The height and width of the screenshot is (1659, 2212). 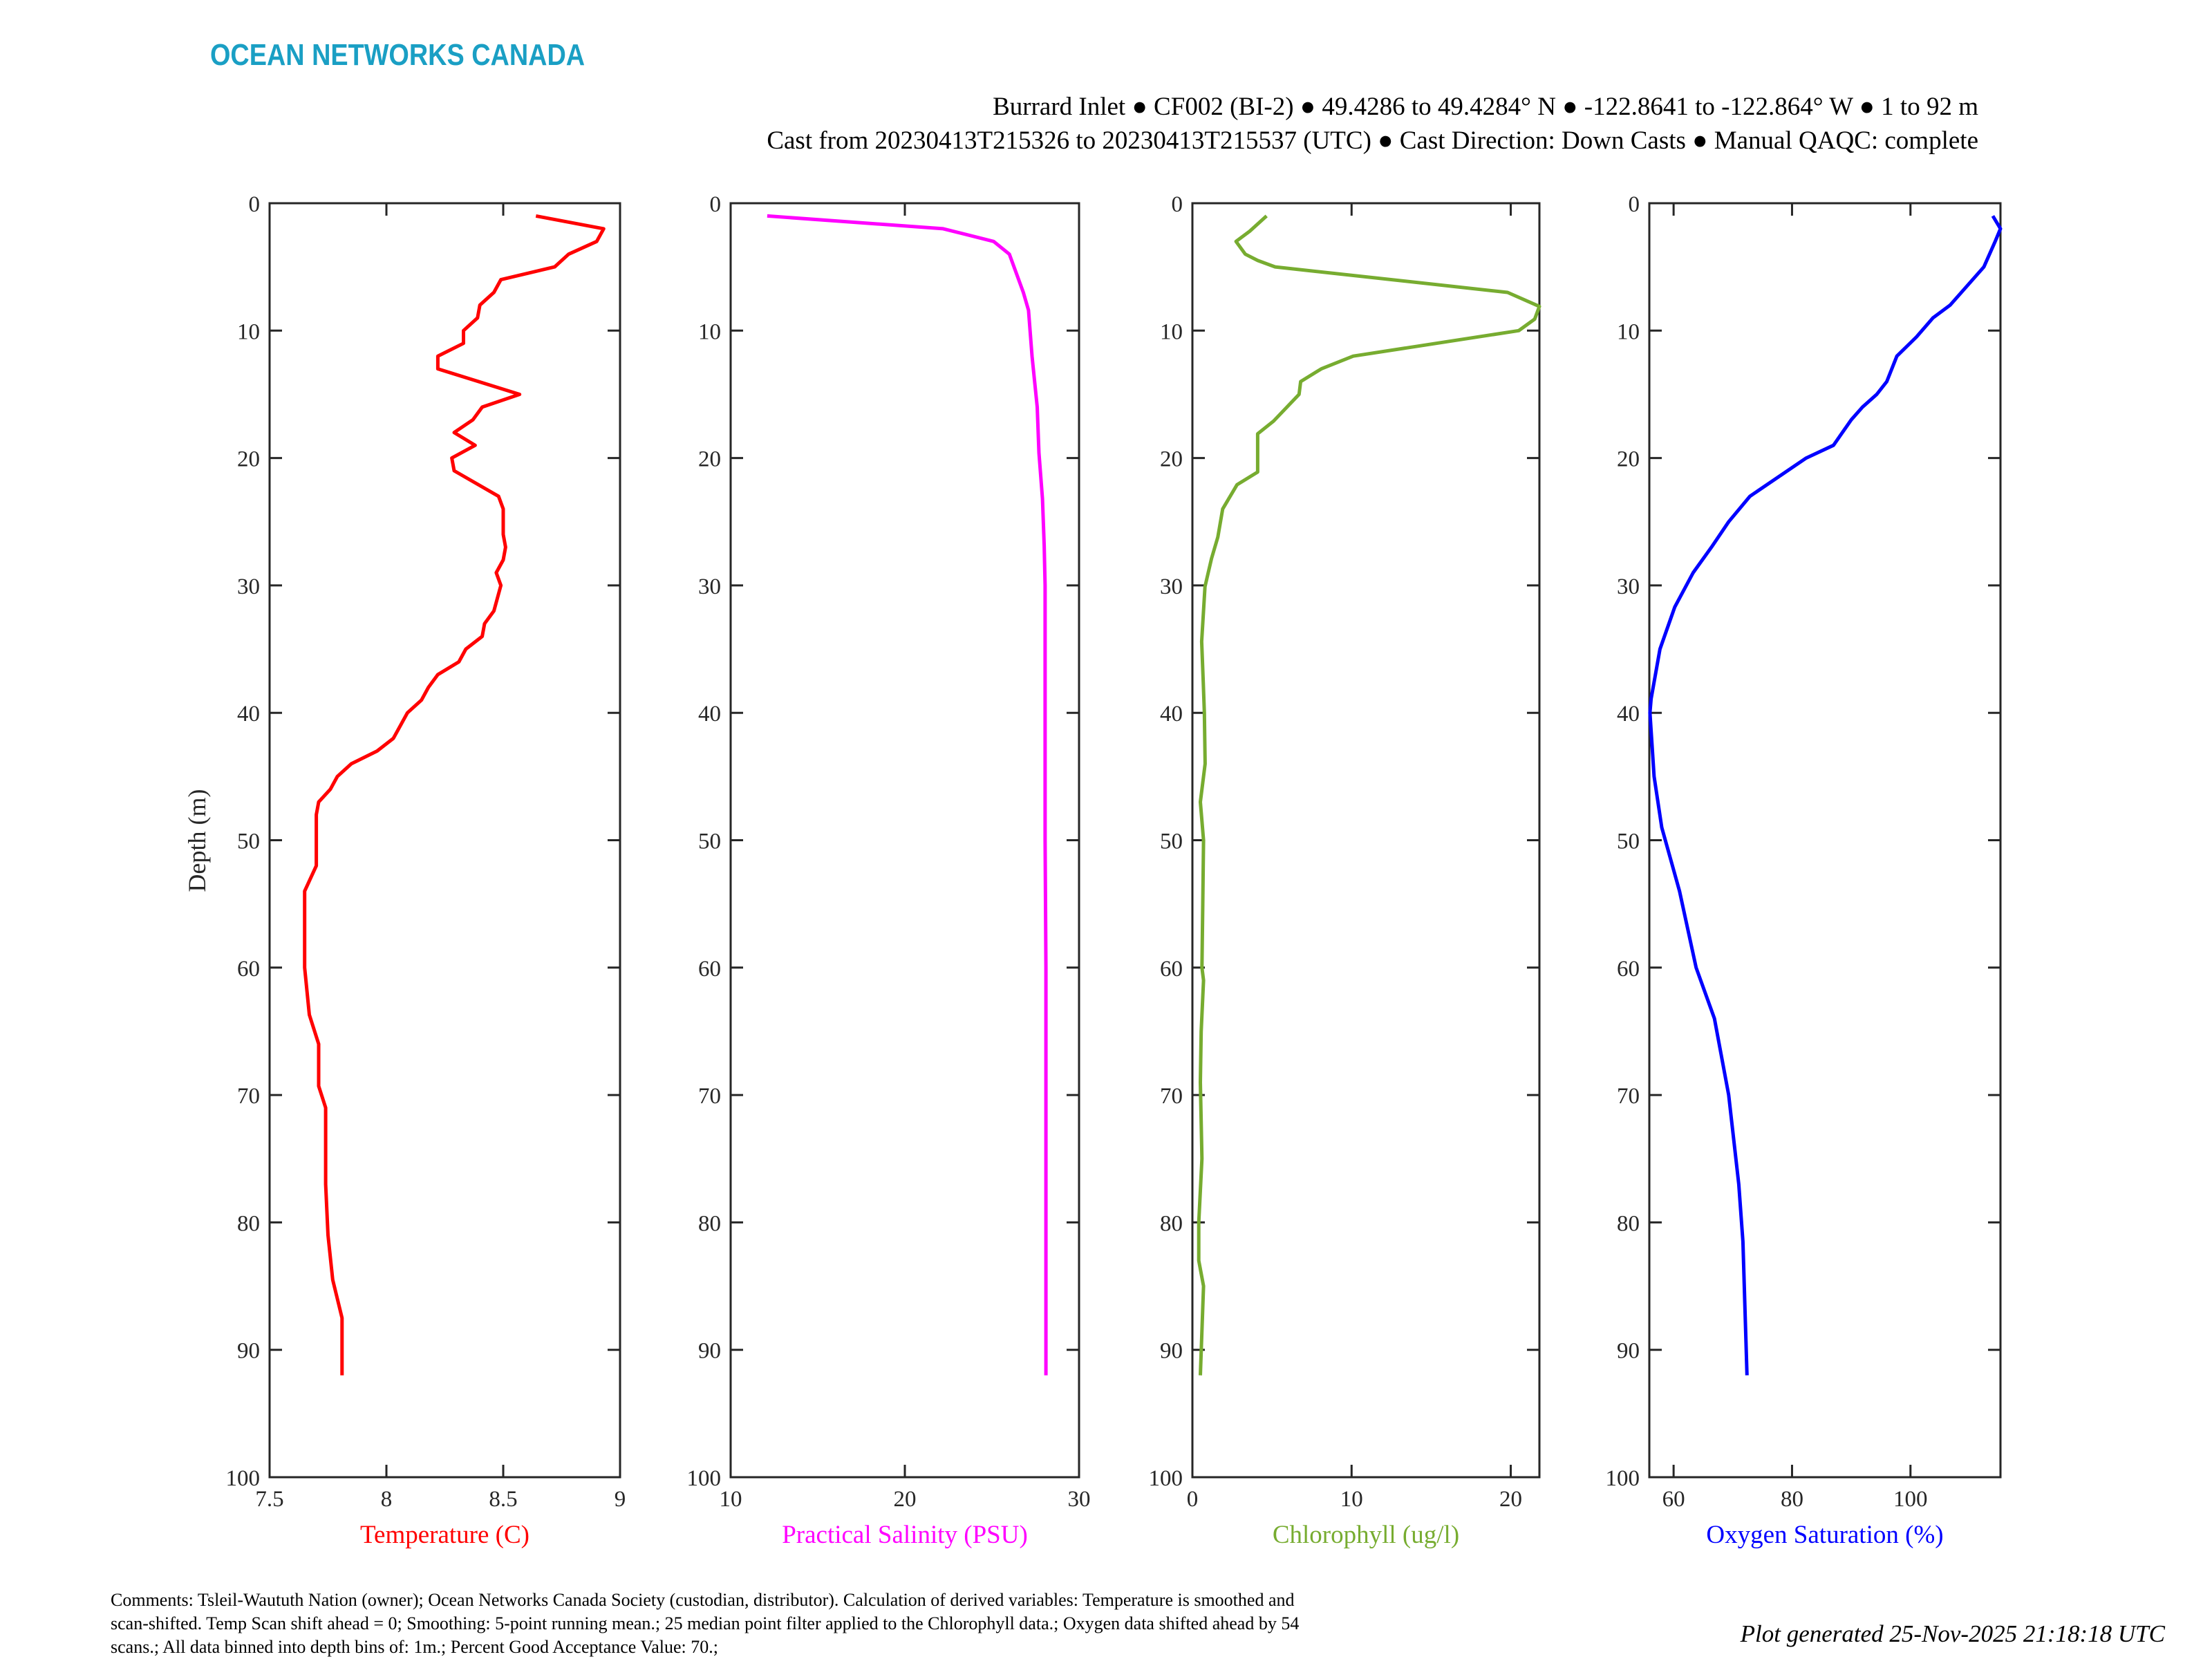 What do you see at coordinates (1673, 1499) in the screenshot?
I see `x-tick-label: 60` at bounding box center [1673, 1499].